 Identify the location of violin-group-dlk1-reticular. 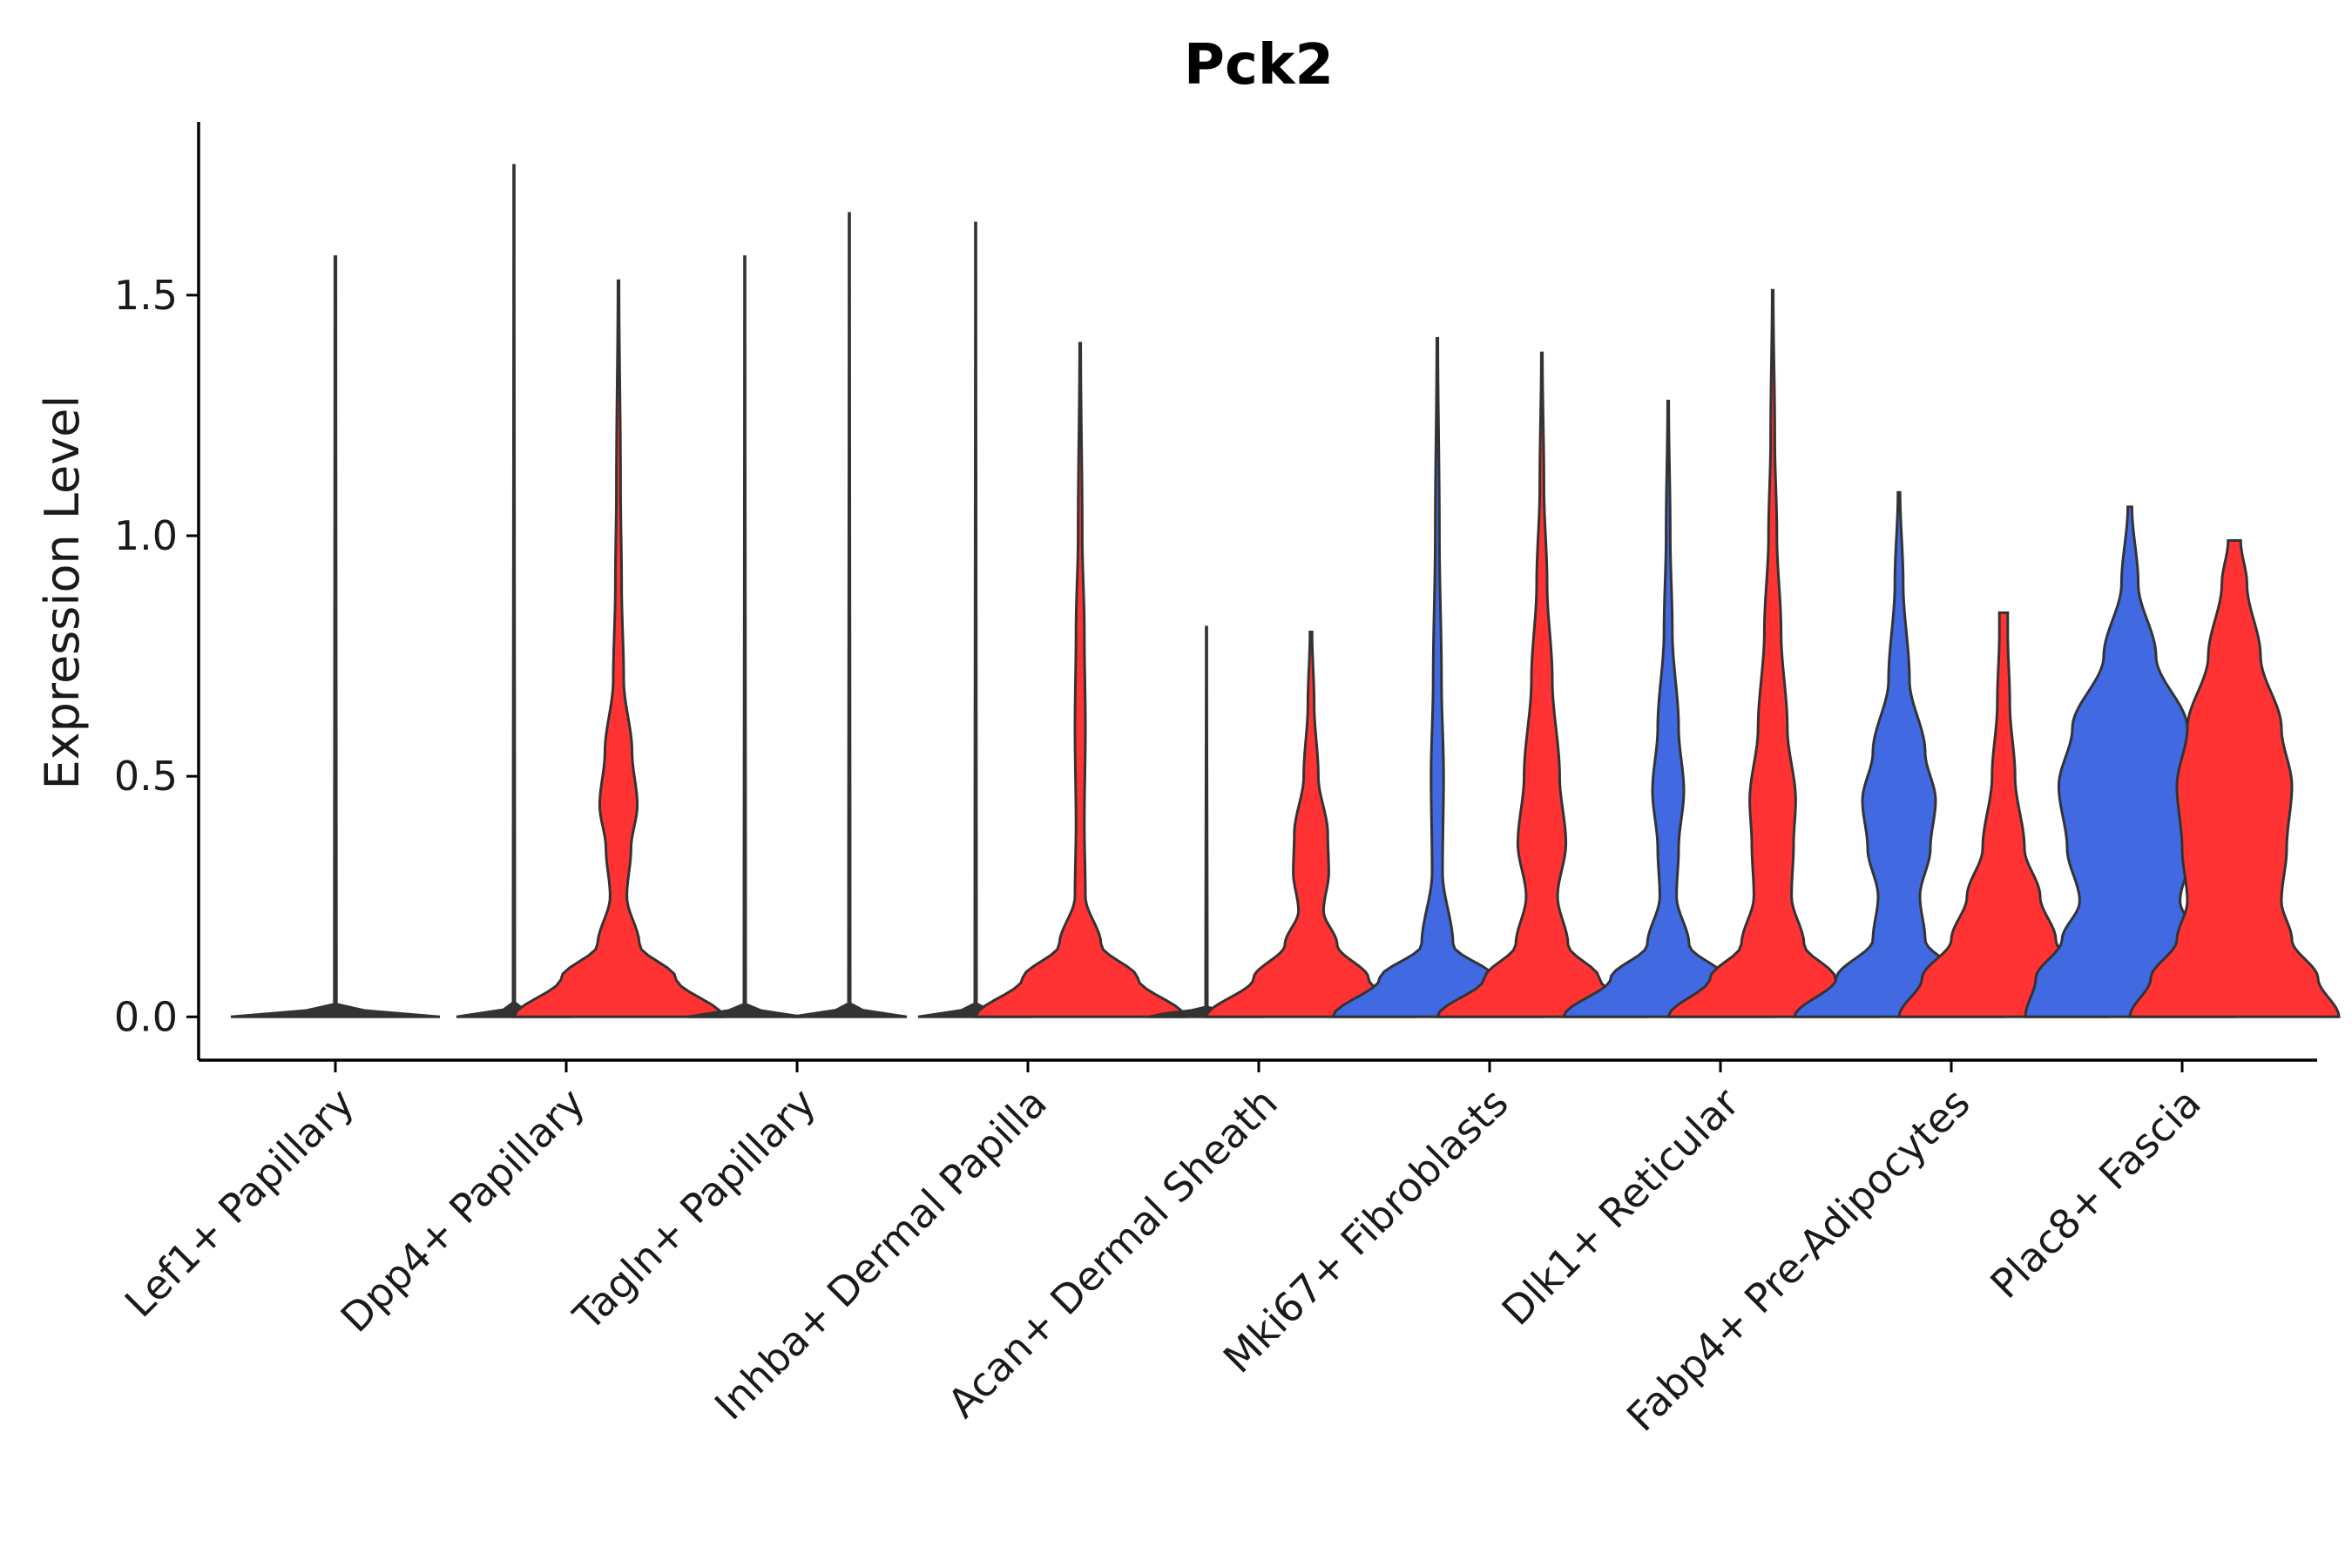
(1720, 653).